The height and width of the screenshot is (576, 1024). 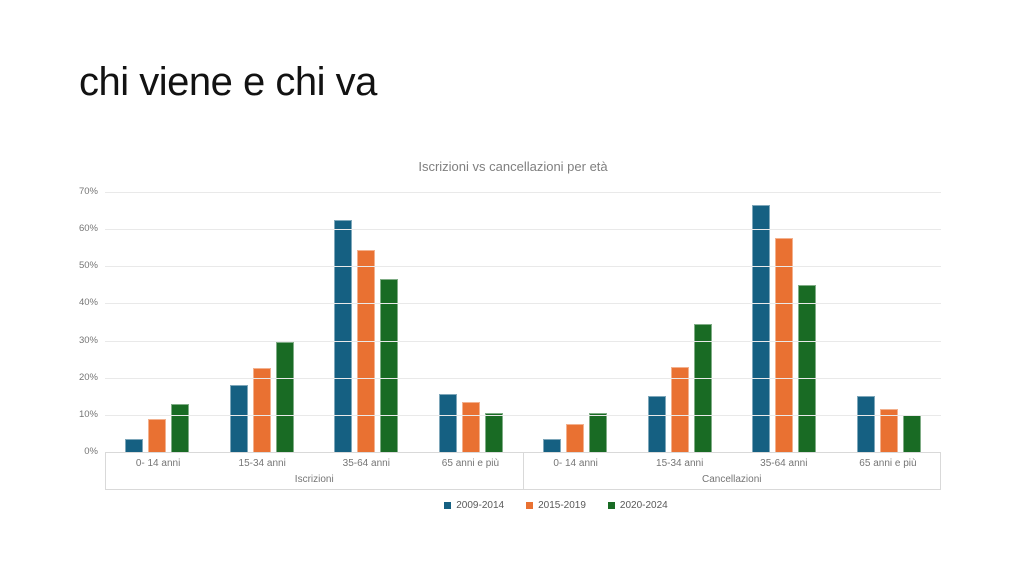 What do you see at coordinates (88, 414) in the screenshot?
I see `y-tick-label: 10%` at bounding box center [88, 414].